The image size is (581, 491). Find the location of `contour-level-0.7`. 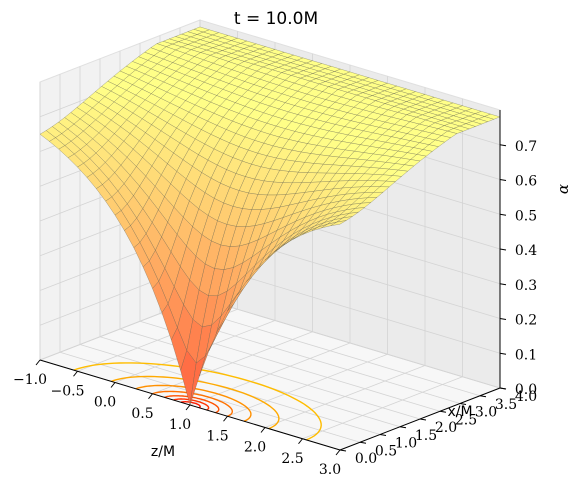

contour-level-0.7 is located at coordinates (197, 401).